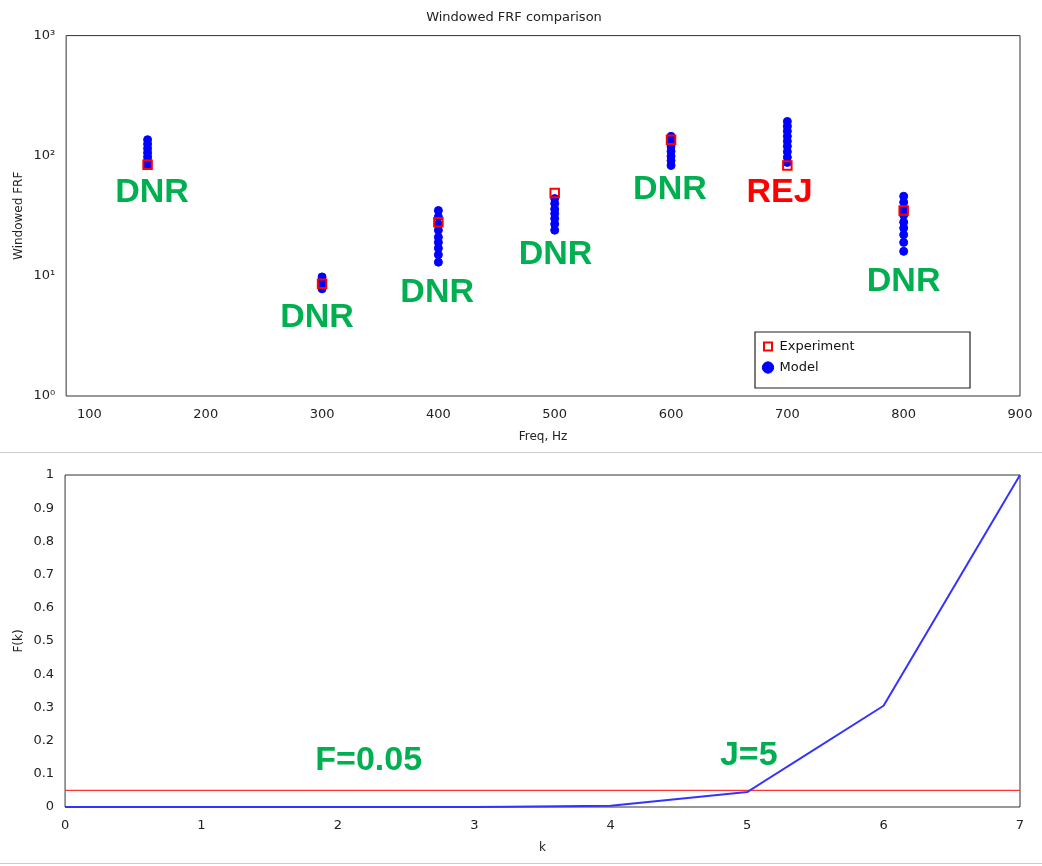 Image resolution: width=1042 pixels, height=866 pixels. I want to click on y-axis-title: F(k), so click(18, 641).